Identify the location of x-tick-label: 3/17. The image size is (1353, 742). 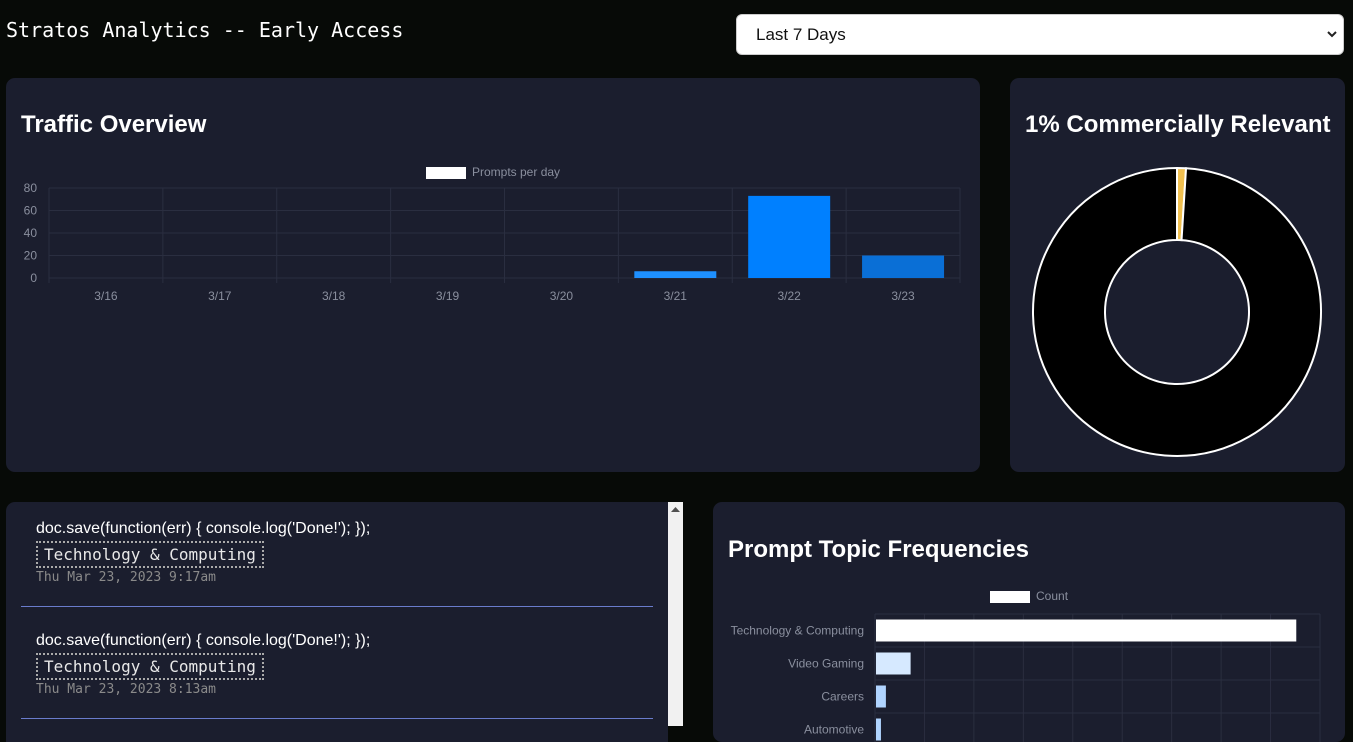
(220, 296).